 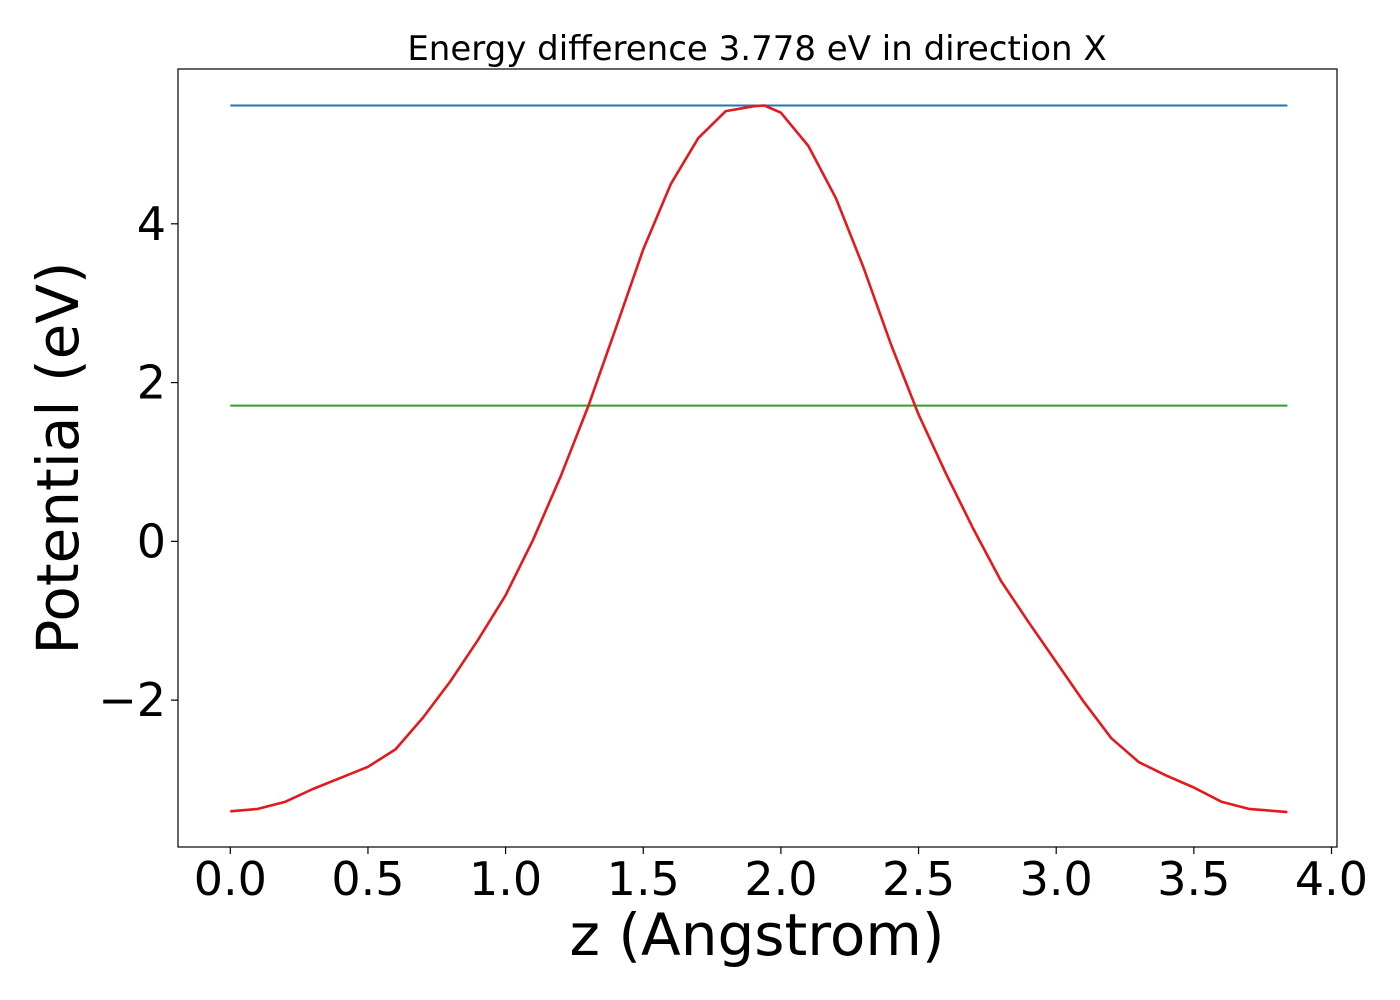 What do you see at coordinates (1331, 879) in the screenshot?
I see `x-tick-label: 4.0` at bounding box center [1331, 879].